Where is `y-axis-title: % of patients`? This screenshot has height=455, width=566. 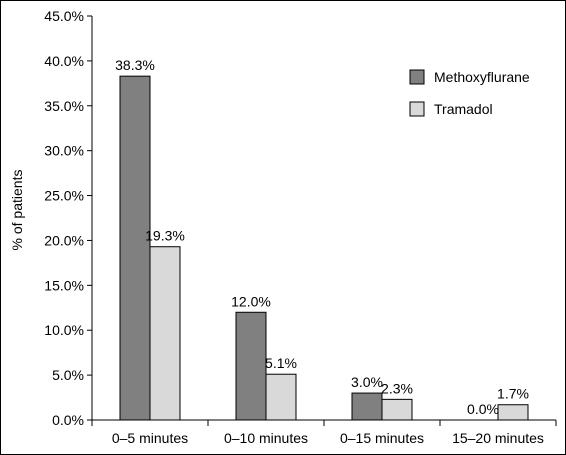
y-axis-title: % of patients is located at coordinates (17, 210).